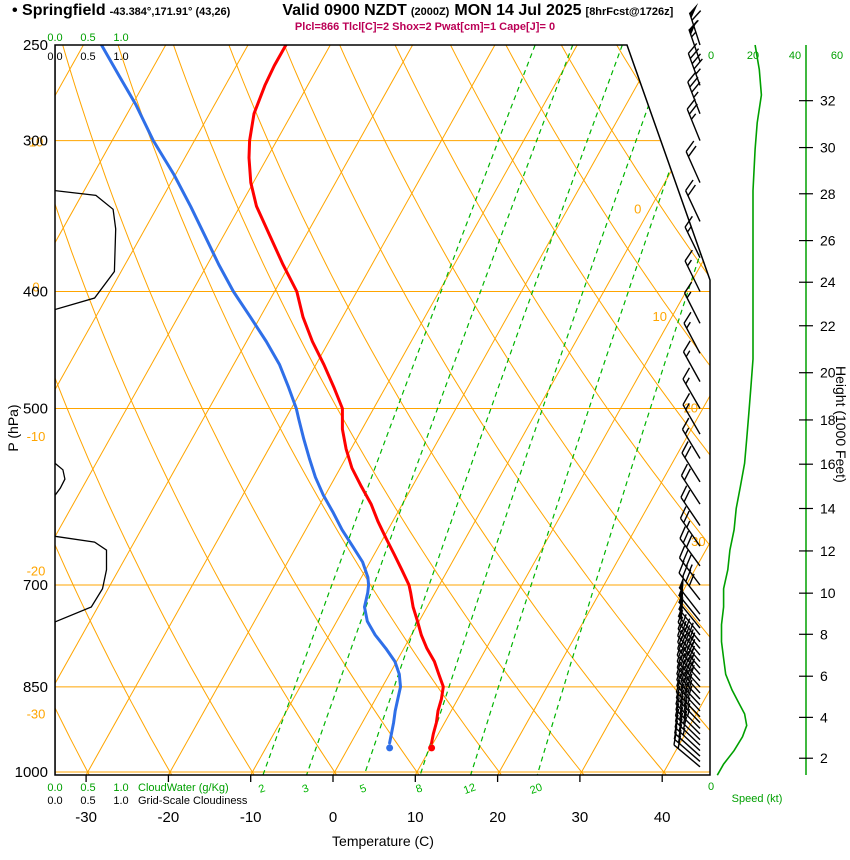 The image size is (850, 860). What do you see at coordinates (828, 241) in the screenshot?
I see `svg-text: 26` at bounding box center [828, 241].